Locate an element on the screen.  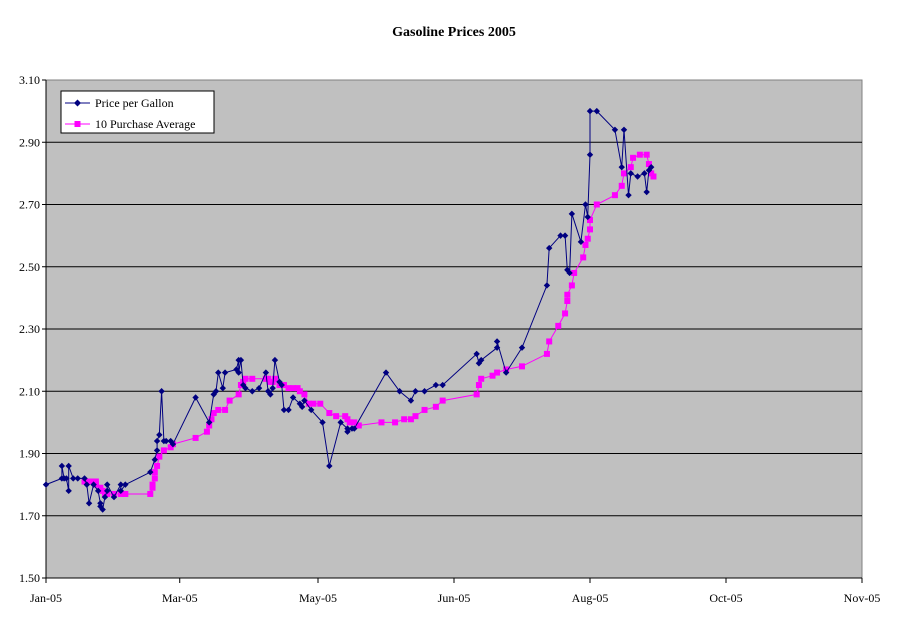
legend-marker-average is located at coordinates (77, 124).